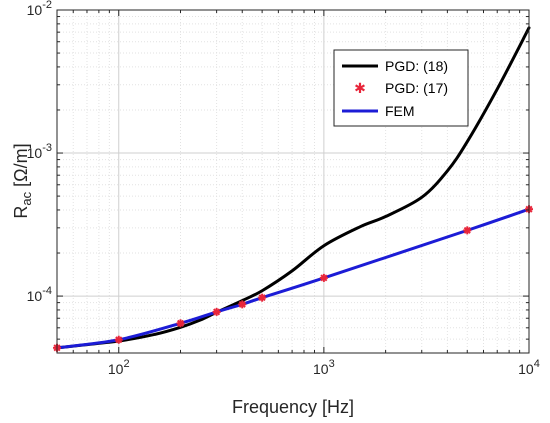  I want to click on legend: PGD: (18) ✱ PGD: (17) FEM, so click(401, 88).